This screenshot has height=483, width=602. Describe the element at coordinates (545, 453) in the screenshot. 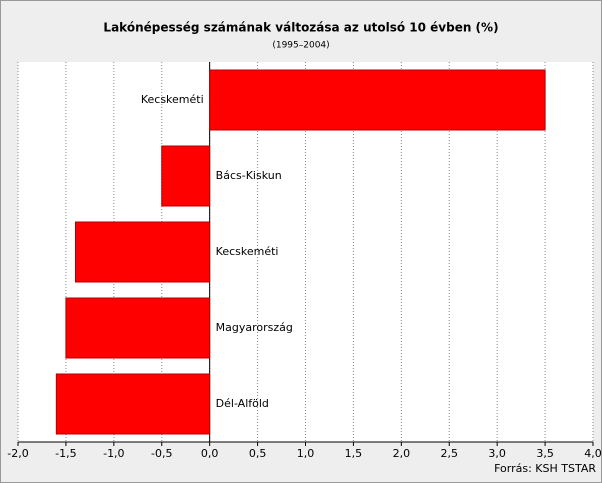

I see `x-tick-label: 3,5` at that location.